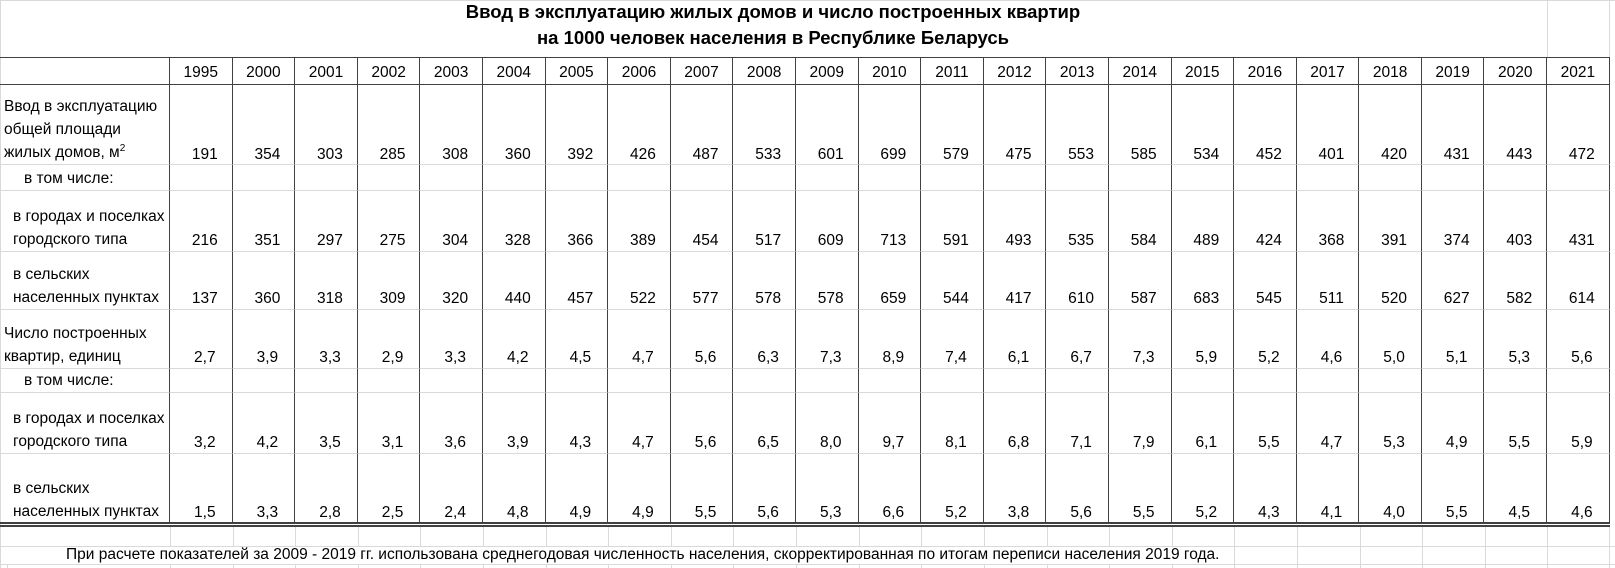  Describe the element at coordinates (451, 124) in the screenshot. I see `value-cell: 308` at that location.